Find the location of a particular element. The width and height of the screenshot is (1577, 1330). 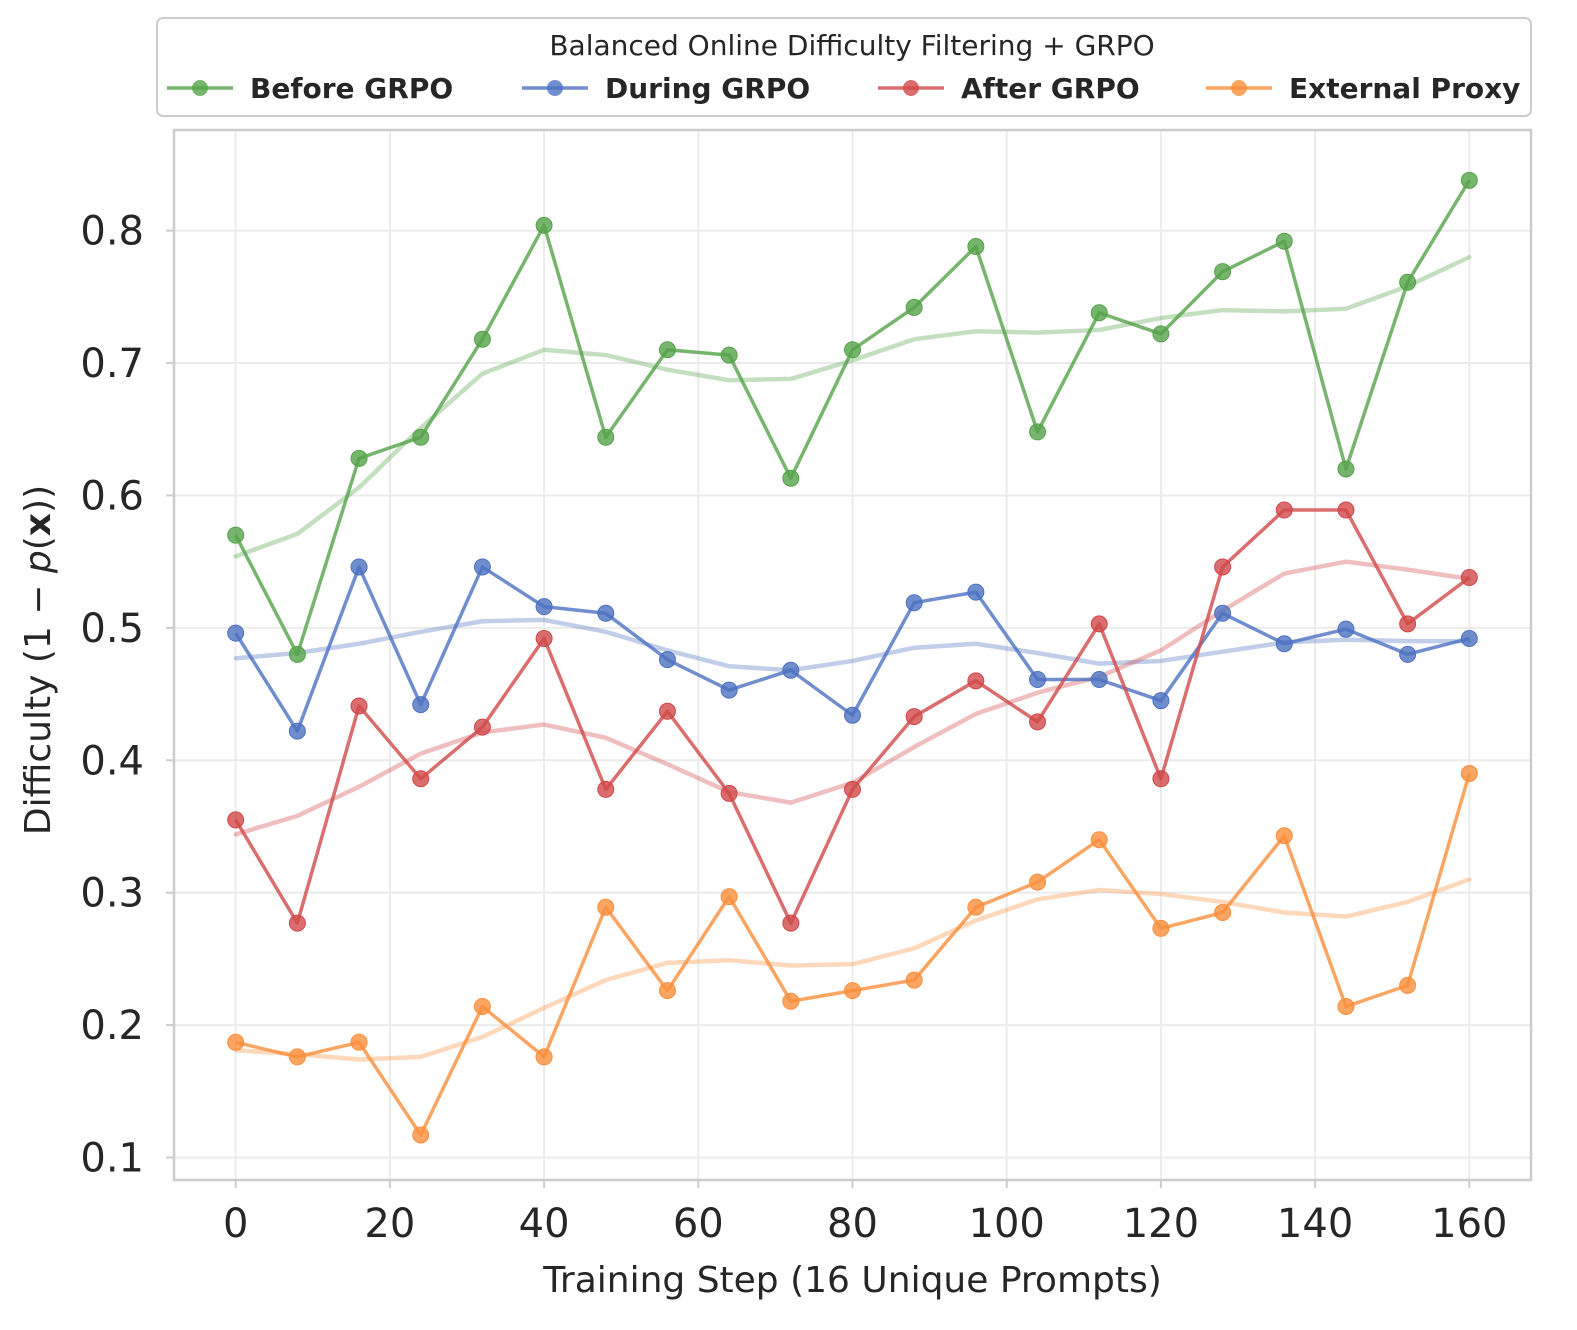

y-tick-label: 0.4 is located at coordinates (112, 761).